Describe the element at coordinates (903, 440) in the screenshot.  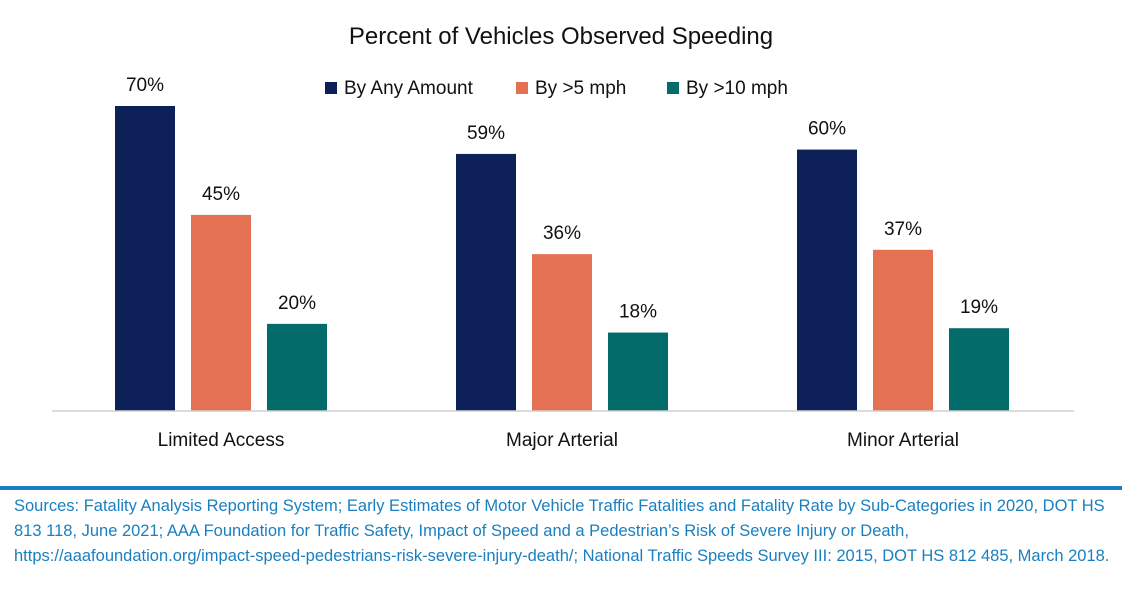
I see `category-label: Minor Arterial` at that location.